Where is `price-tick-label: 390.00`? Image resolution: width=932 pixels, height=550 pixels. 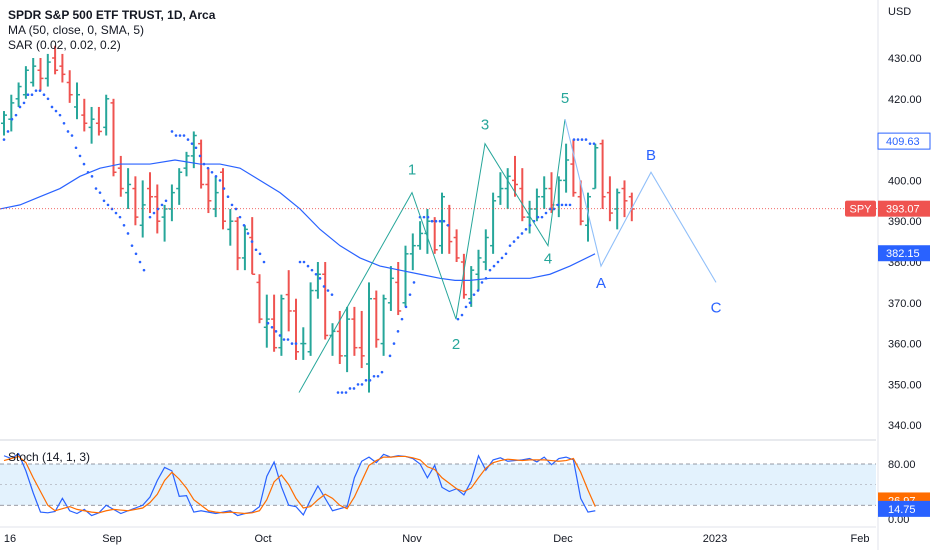 price-tick-label: 390.00 is located at coordinates (905, 222).